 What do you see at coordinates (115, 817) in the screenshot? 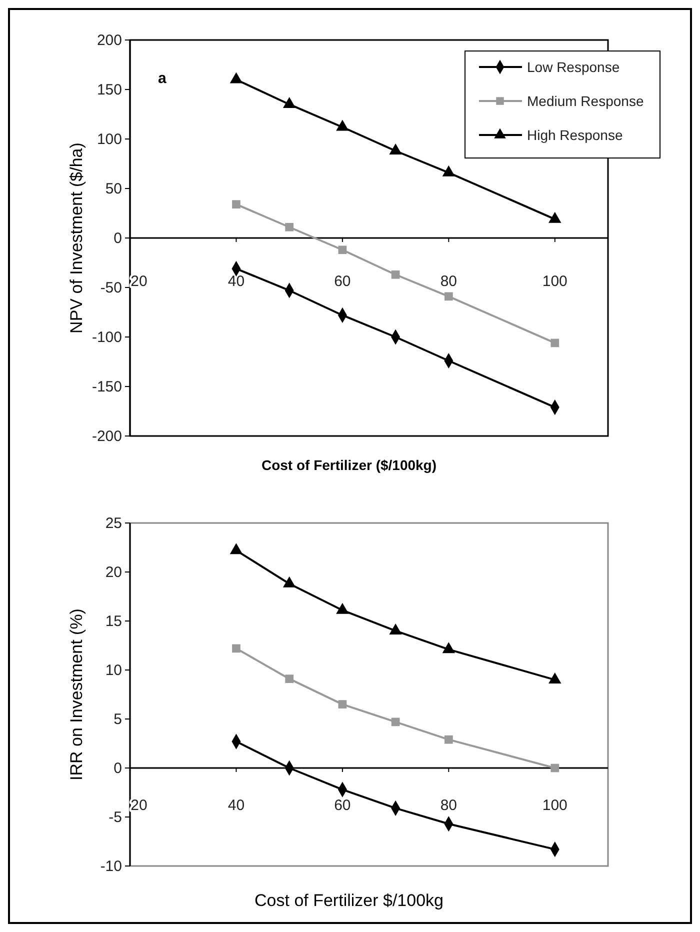
I see `y-tick-label: -5` at bounding box center [115, 817].